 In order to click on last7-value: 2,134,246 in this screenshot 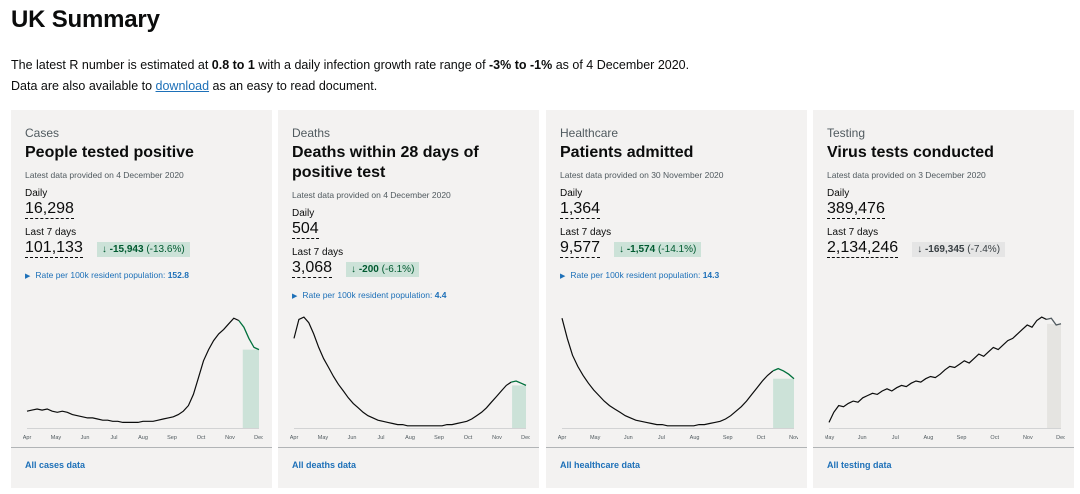, I will do `click(863, 248)`.